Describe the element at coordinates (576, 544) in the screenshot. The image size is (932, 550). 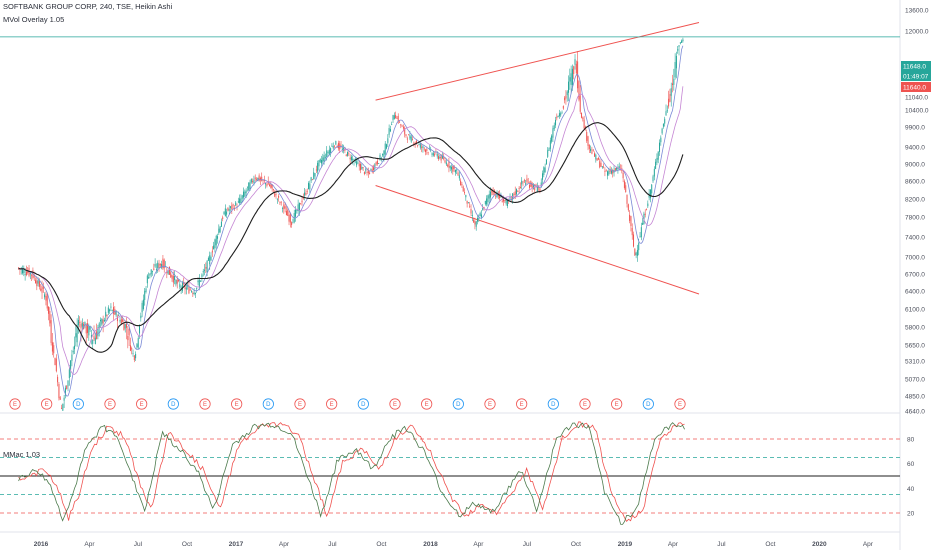
I see `time-tick-label: Oct` at that location.